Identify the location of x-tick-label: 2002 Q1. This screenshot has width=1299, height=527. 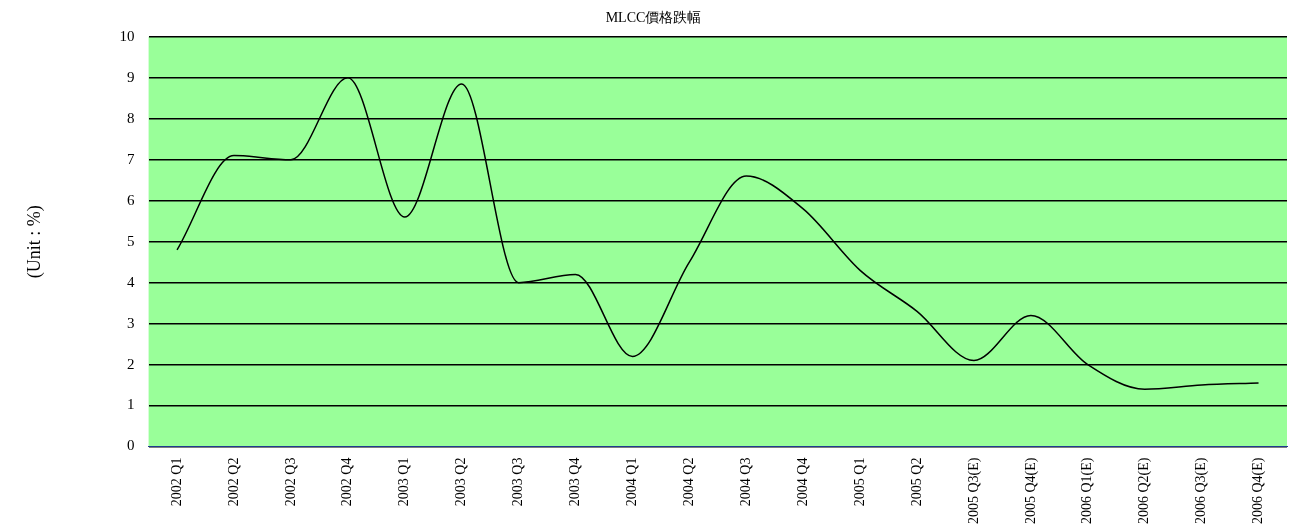
(176, 482).